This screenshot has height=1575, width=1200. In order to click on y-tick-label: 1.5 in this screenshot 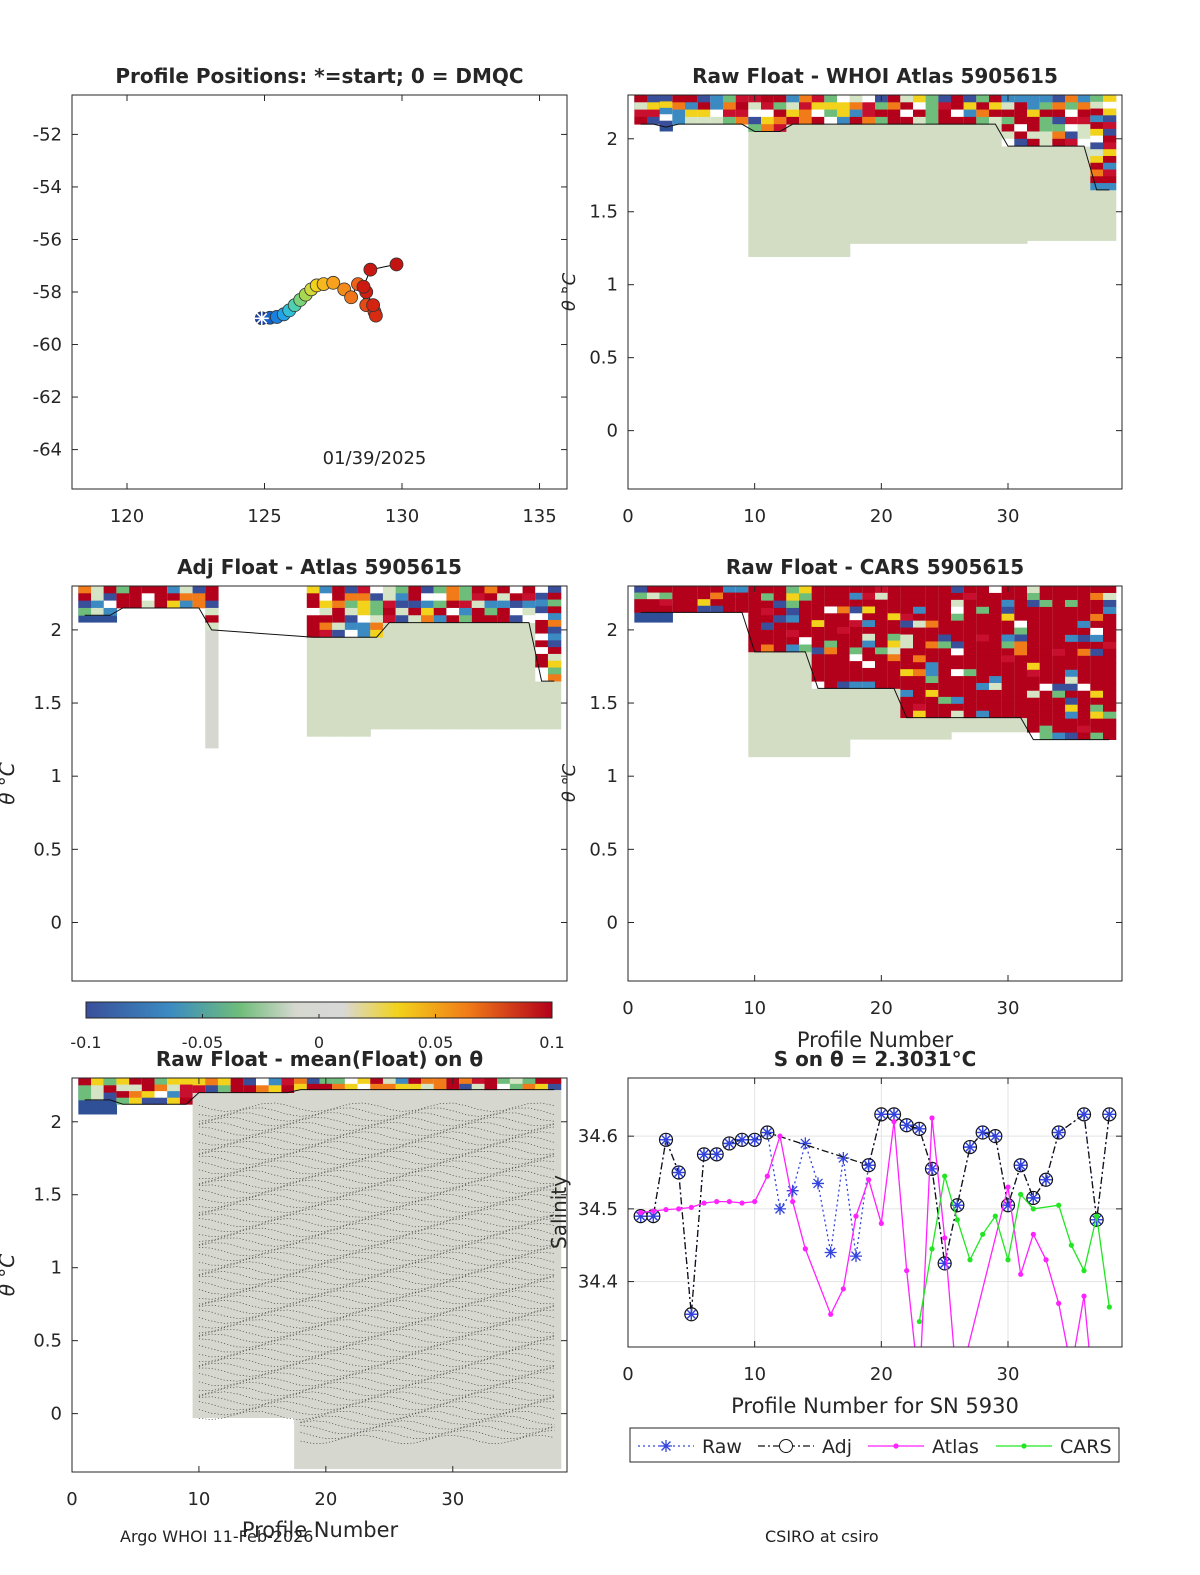, I will do `click(603, 212)`.